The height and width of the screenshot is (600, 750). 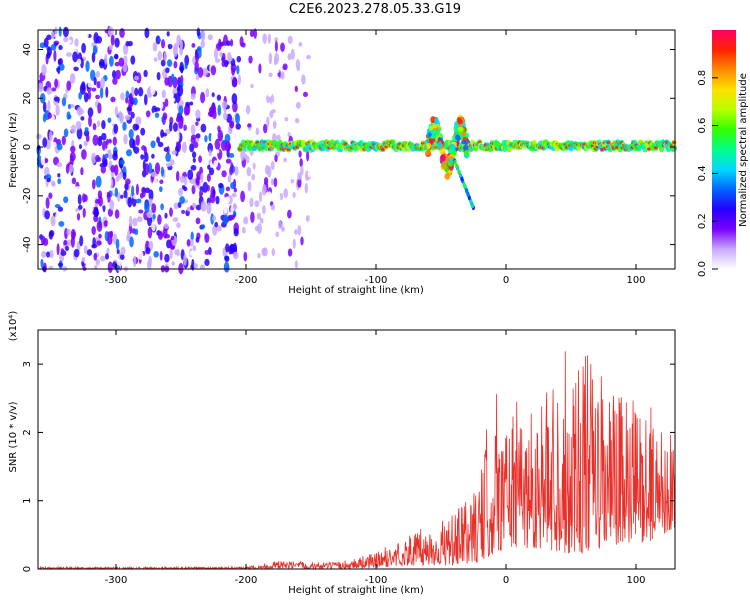 What do you see at coordinates (702, 173) in the screenshot?
I see `colorbar-tick-label: 0.4` at bounding box center [702, 173].